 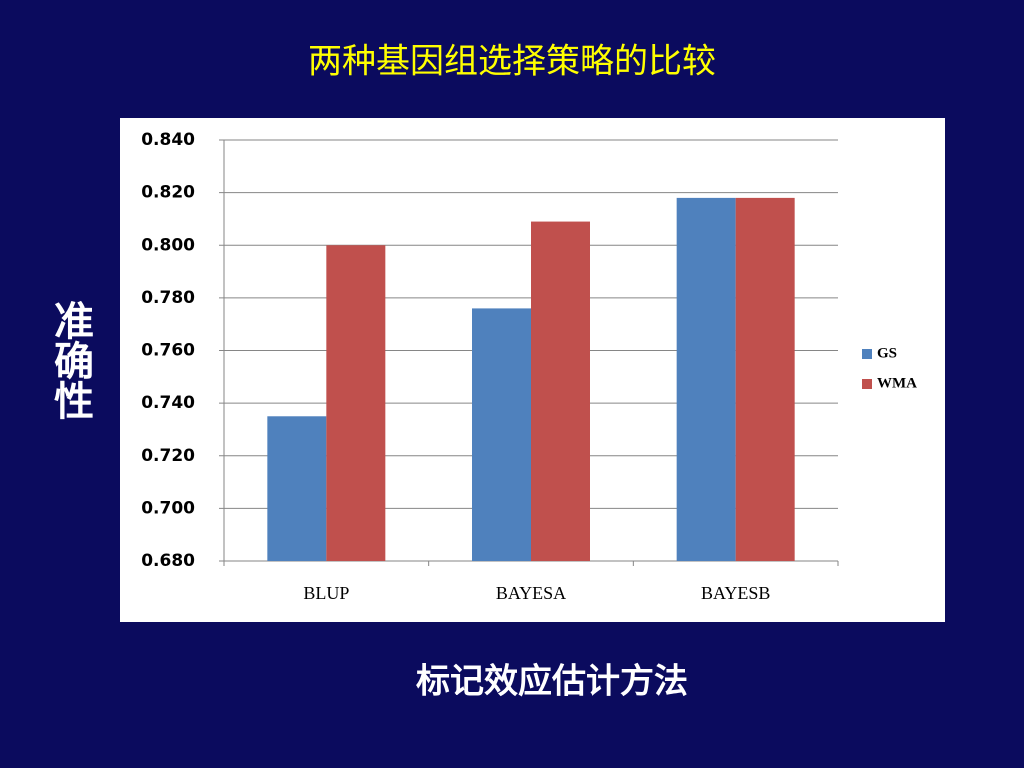 I want to click on chart-title: 两种基因组选择策略的比较, so click(x=512, y=62).